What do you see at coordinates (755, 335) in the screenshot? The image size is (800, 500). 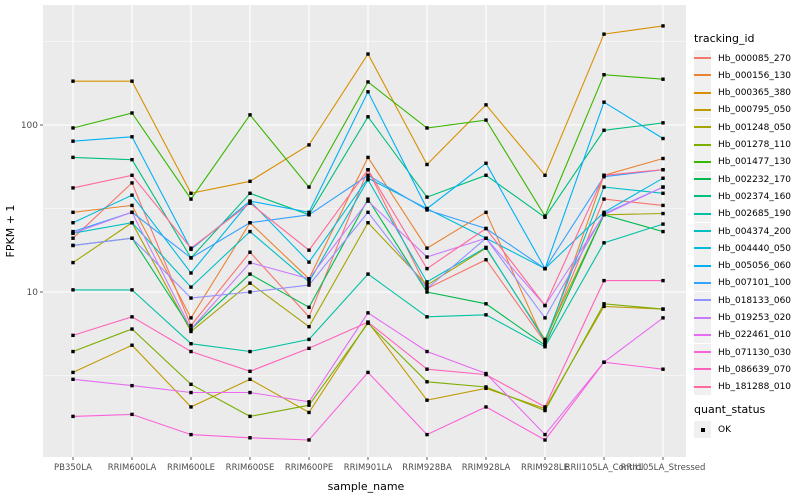 I see `legend-item-label: Hb_022461_010` at bounding box center [755, 335].